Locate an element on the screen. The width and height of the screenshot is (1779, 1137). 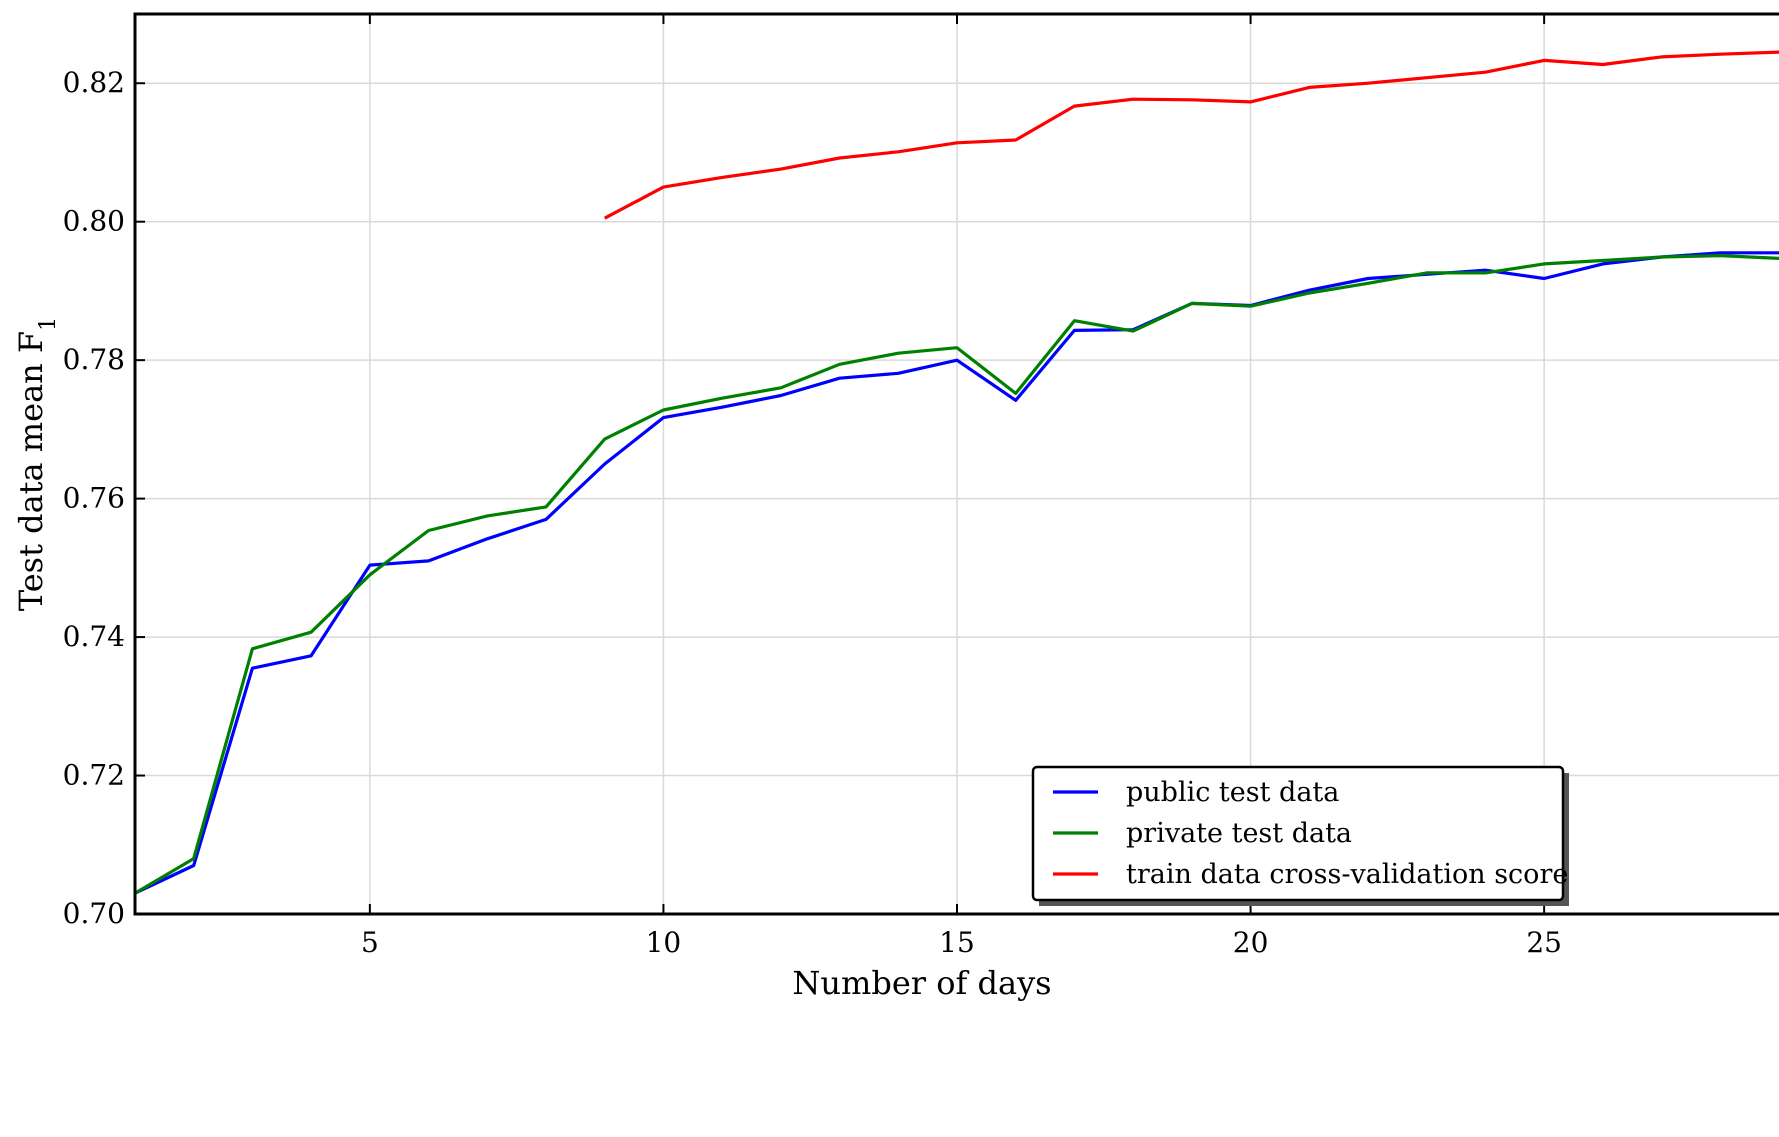
x-axis-label: Number of days is located at coordinates (921, 983).